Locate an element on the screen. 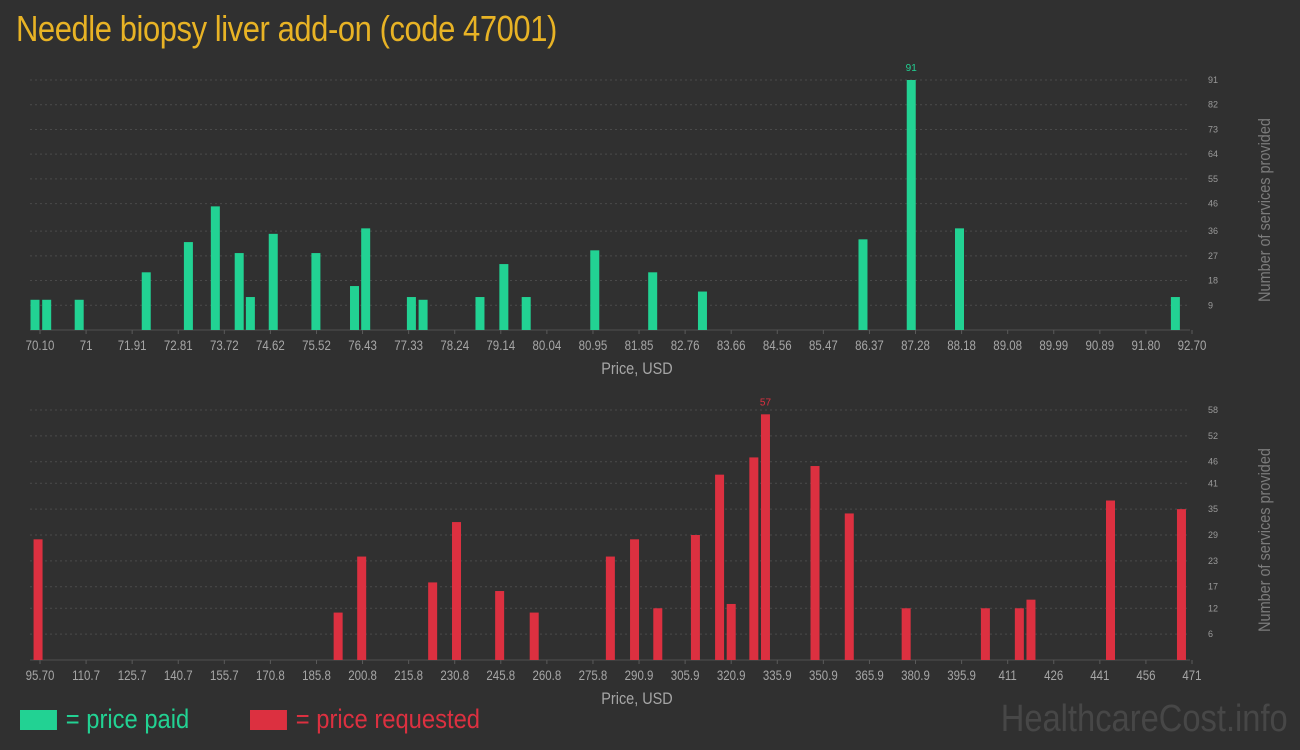 The width and height of the screenshot is (1300, 750). y-tick-label: 12 is located at coordinates (1213, 608).